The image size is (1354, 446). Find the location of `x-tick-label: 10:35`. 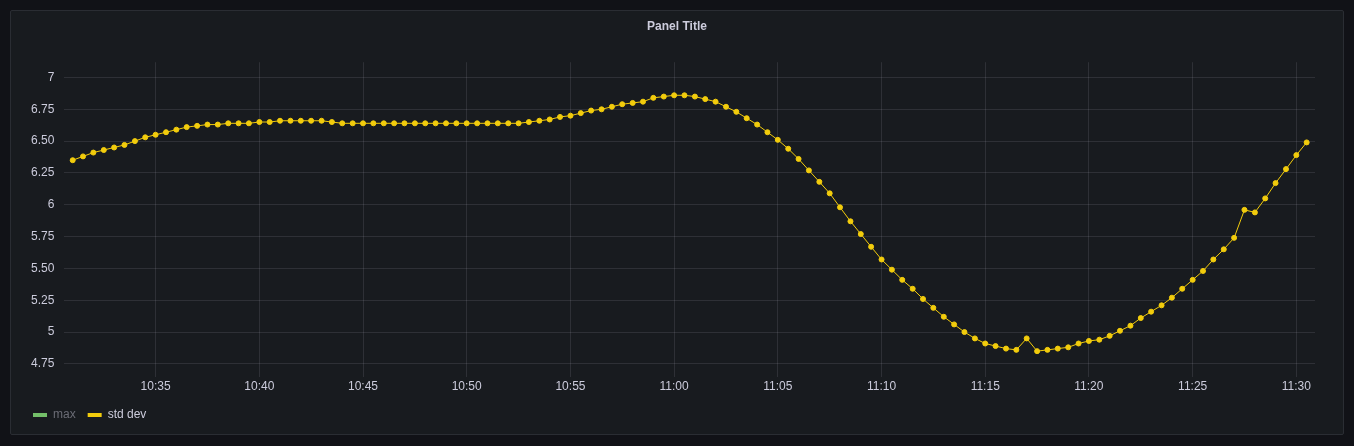

x-tick-label: 10:35 is located at coordinates (155, 386).